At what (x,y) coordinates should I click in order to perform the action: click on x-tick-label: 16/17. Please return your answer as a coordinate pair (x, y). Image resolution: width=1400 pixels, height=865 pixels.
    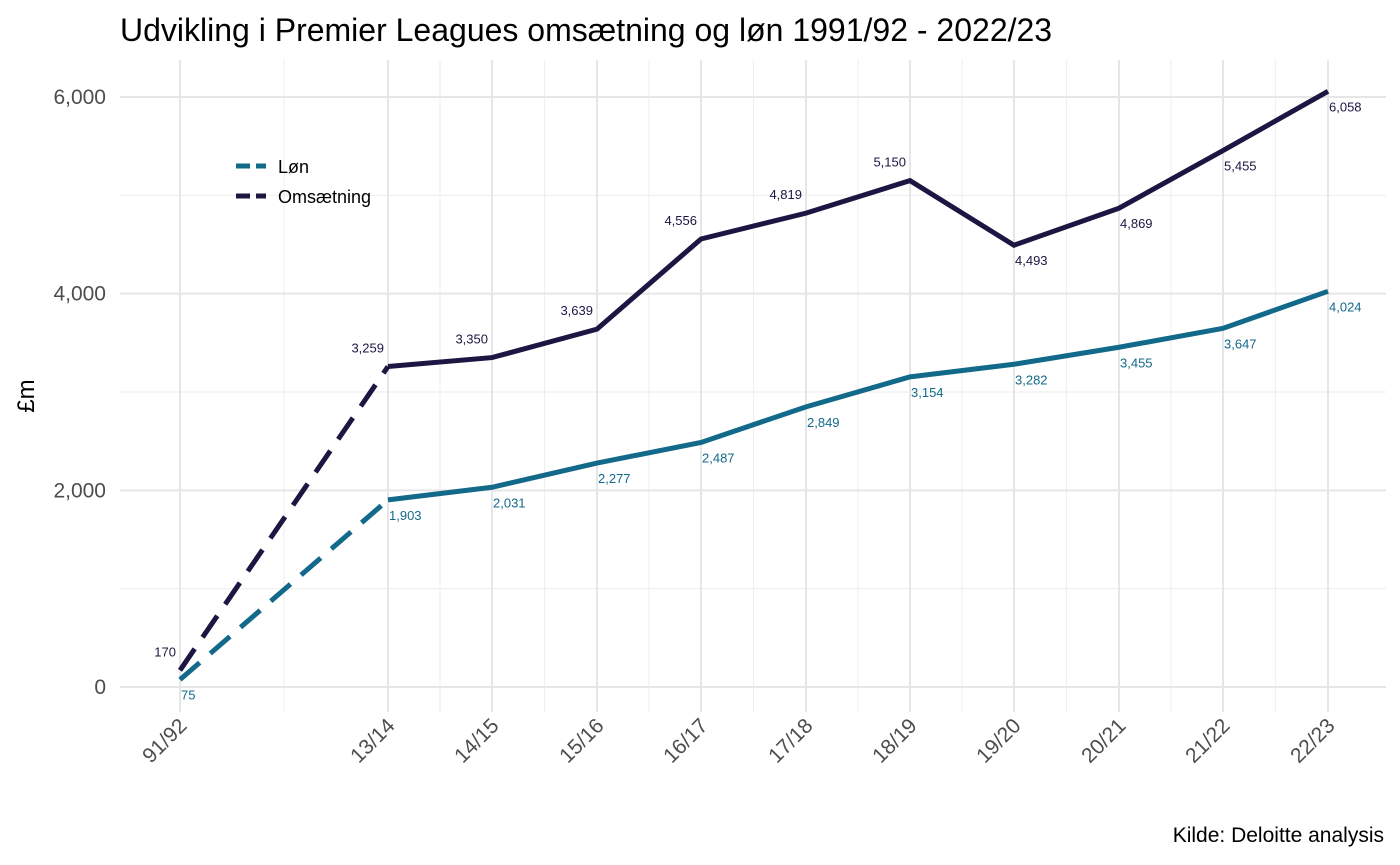
    Looking at the image, I should click on (685, 740).